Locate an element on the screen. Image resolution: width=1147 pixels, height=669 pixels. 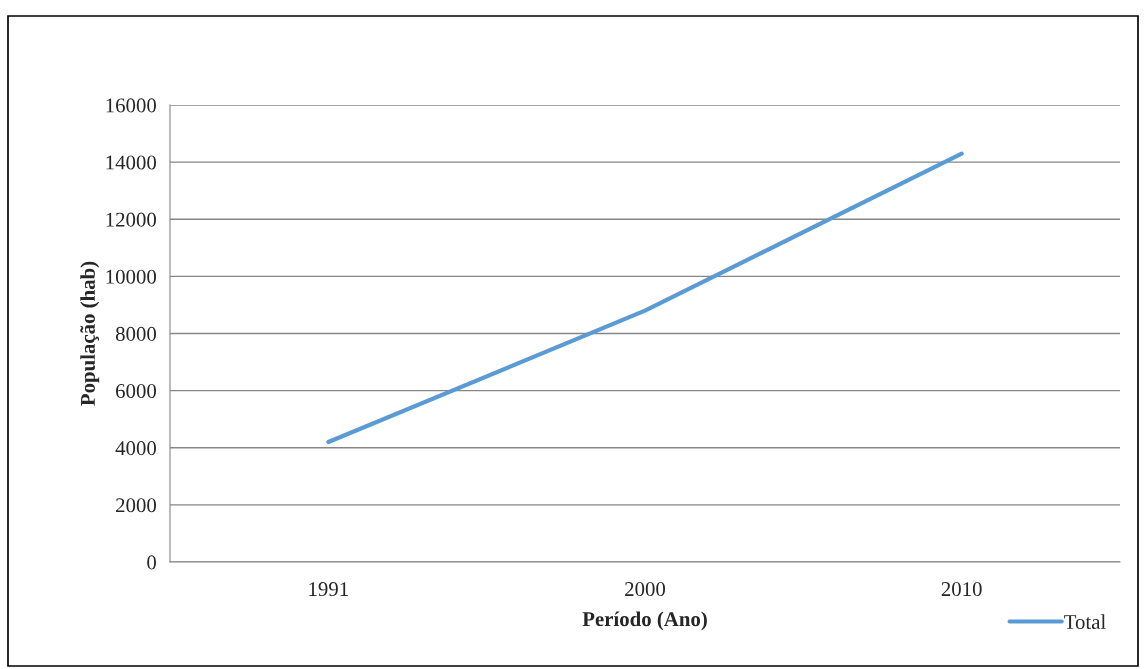
y-tick-label: 2000 is located at coordinates (136, 505).